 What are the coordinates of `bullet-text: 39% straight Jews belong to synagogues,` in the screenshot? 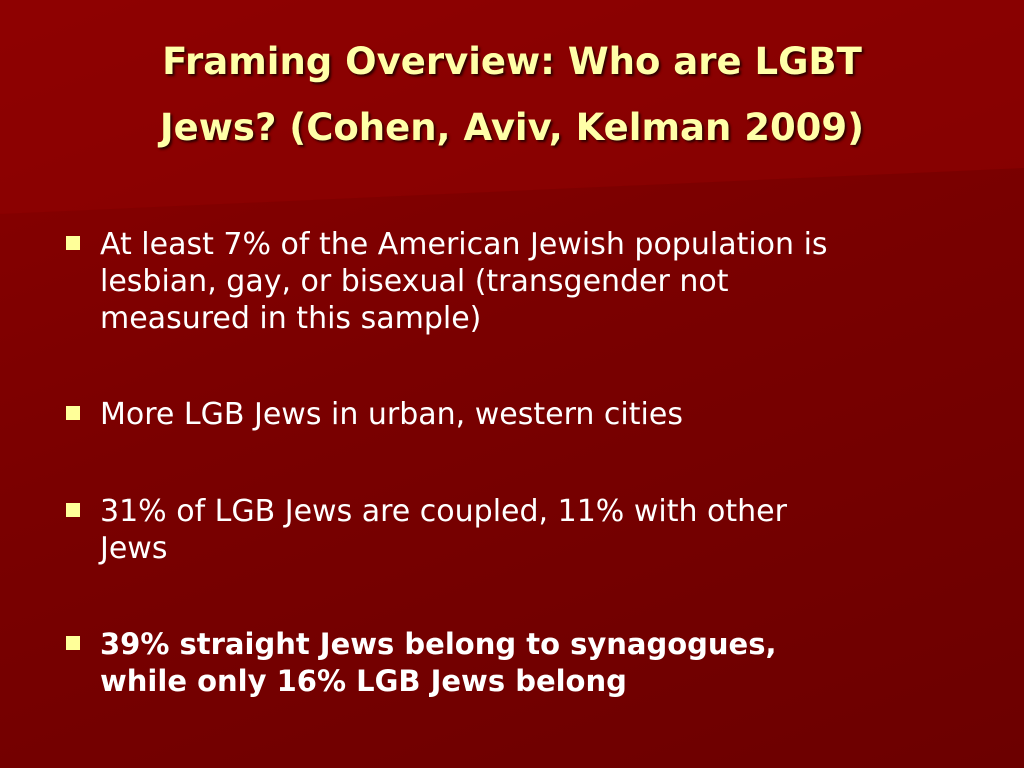 It's located at (438, 644).